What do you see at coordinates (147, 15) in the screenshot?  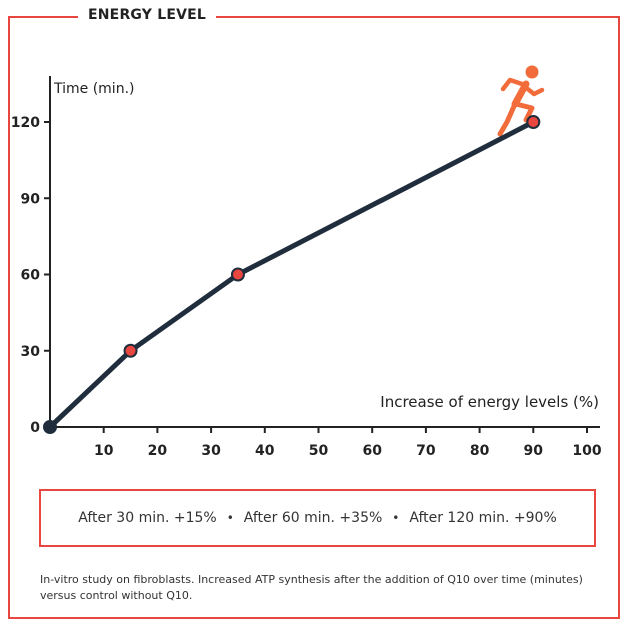 I see `chart-title: ENERGY LEVEL` at bounding box center [147, 15].